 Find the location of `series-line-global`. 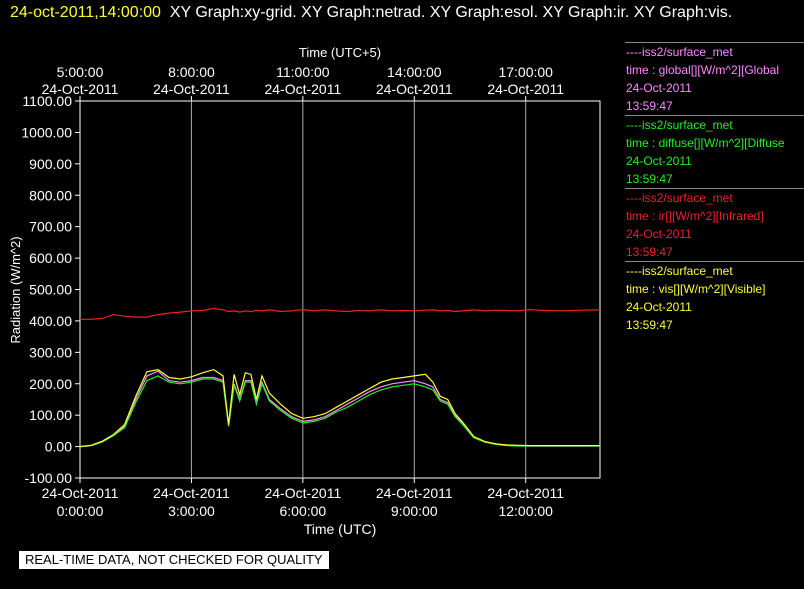

series-line-global is located at coordinates (339, 409).